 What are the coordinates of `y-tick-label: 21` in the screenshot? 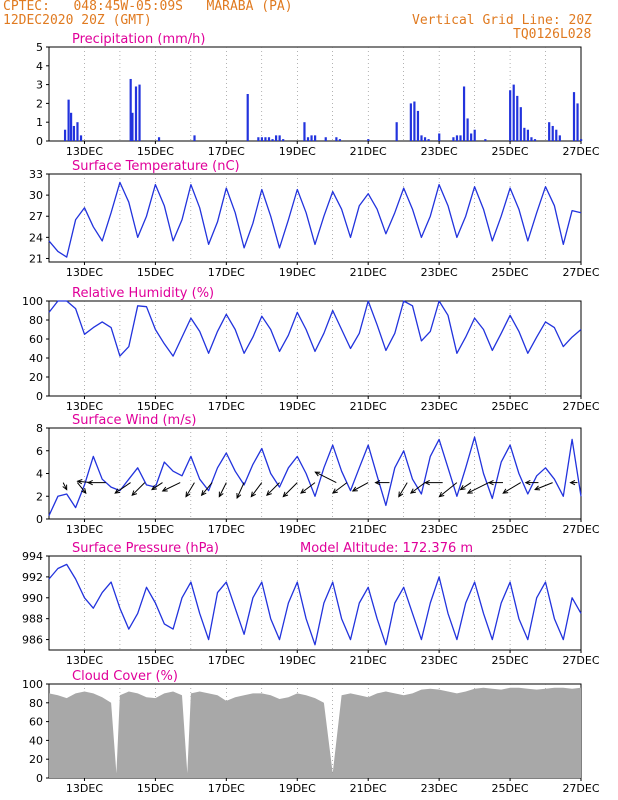 It's located at (36, 258).